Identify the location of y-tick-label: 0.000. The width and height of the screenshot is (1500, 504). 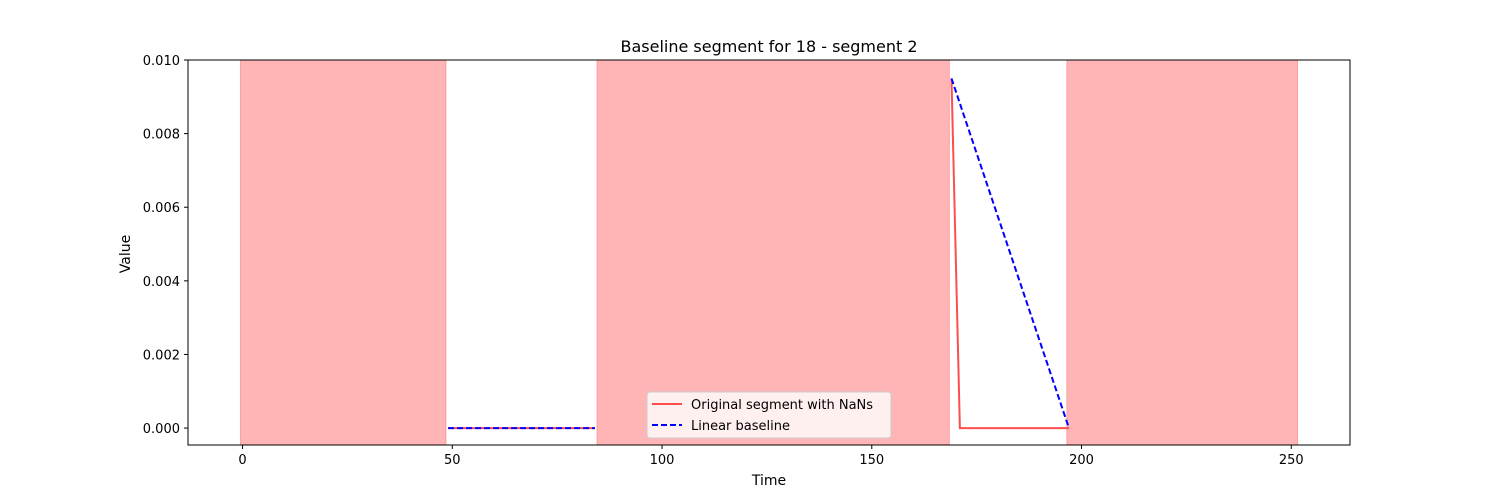
(161, 429).